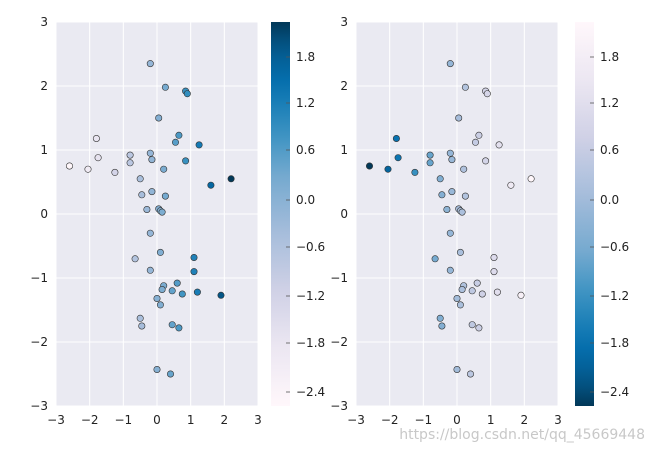 The width and height of the screenshot is (655, 451). What do you see at coordinates (457, 420) in the screenshot?
I see `x-tick-label: 0` at bounding box center [457, 420].